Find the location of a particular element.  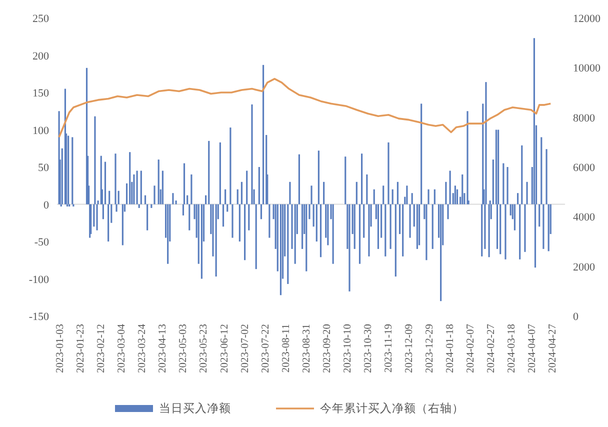

x-tick-label: 2023-09-20 is located at coordinates (327, 348).